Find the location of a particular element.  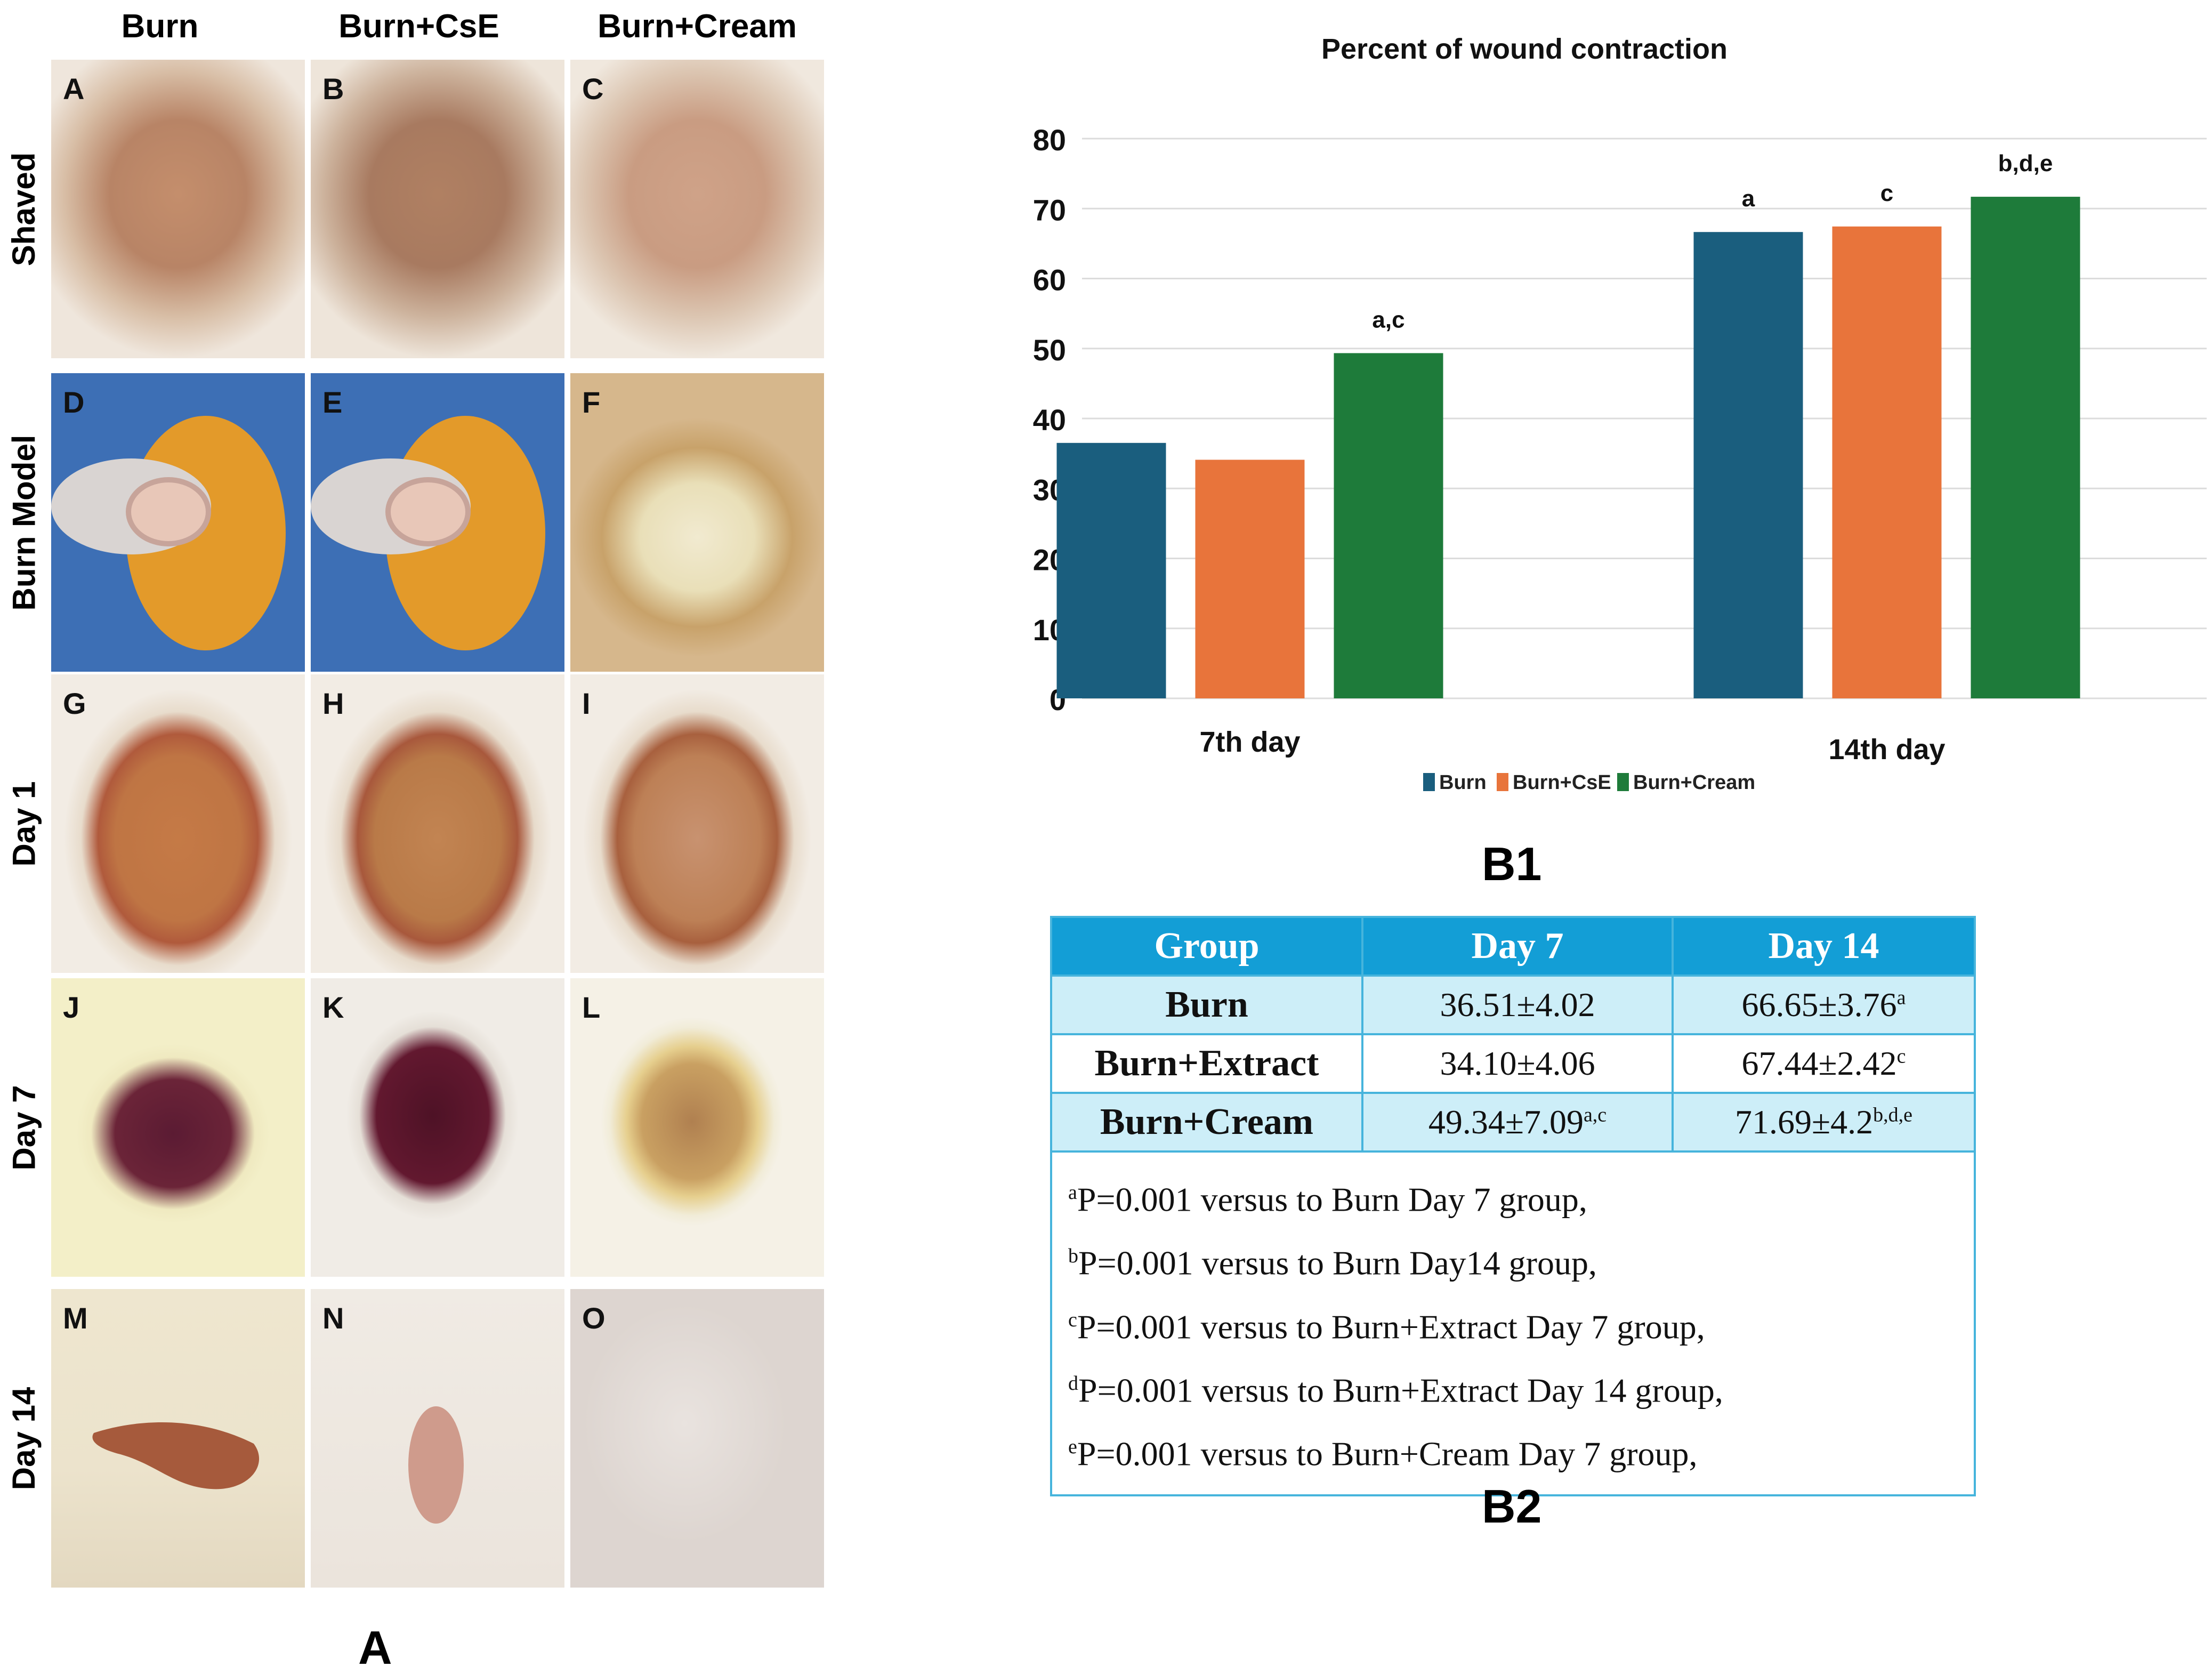

table-cell-day14: 66.65±3.76a is located at coordinates (1824, 1005).